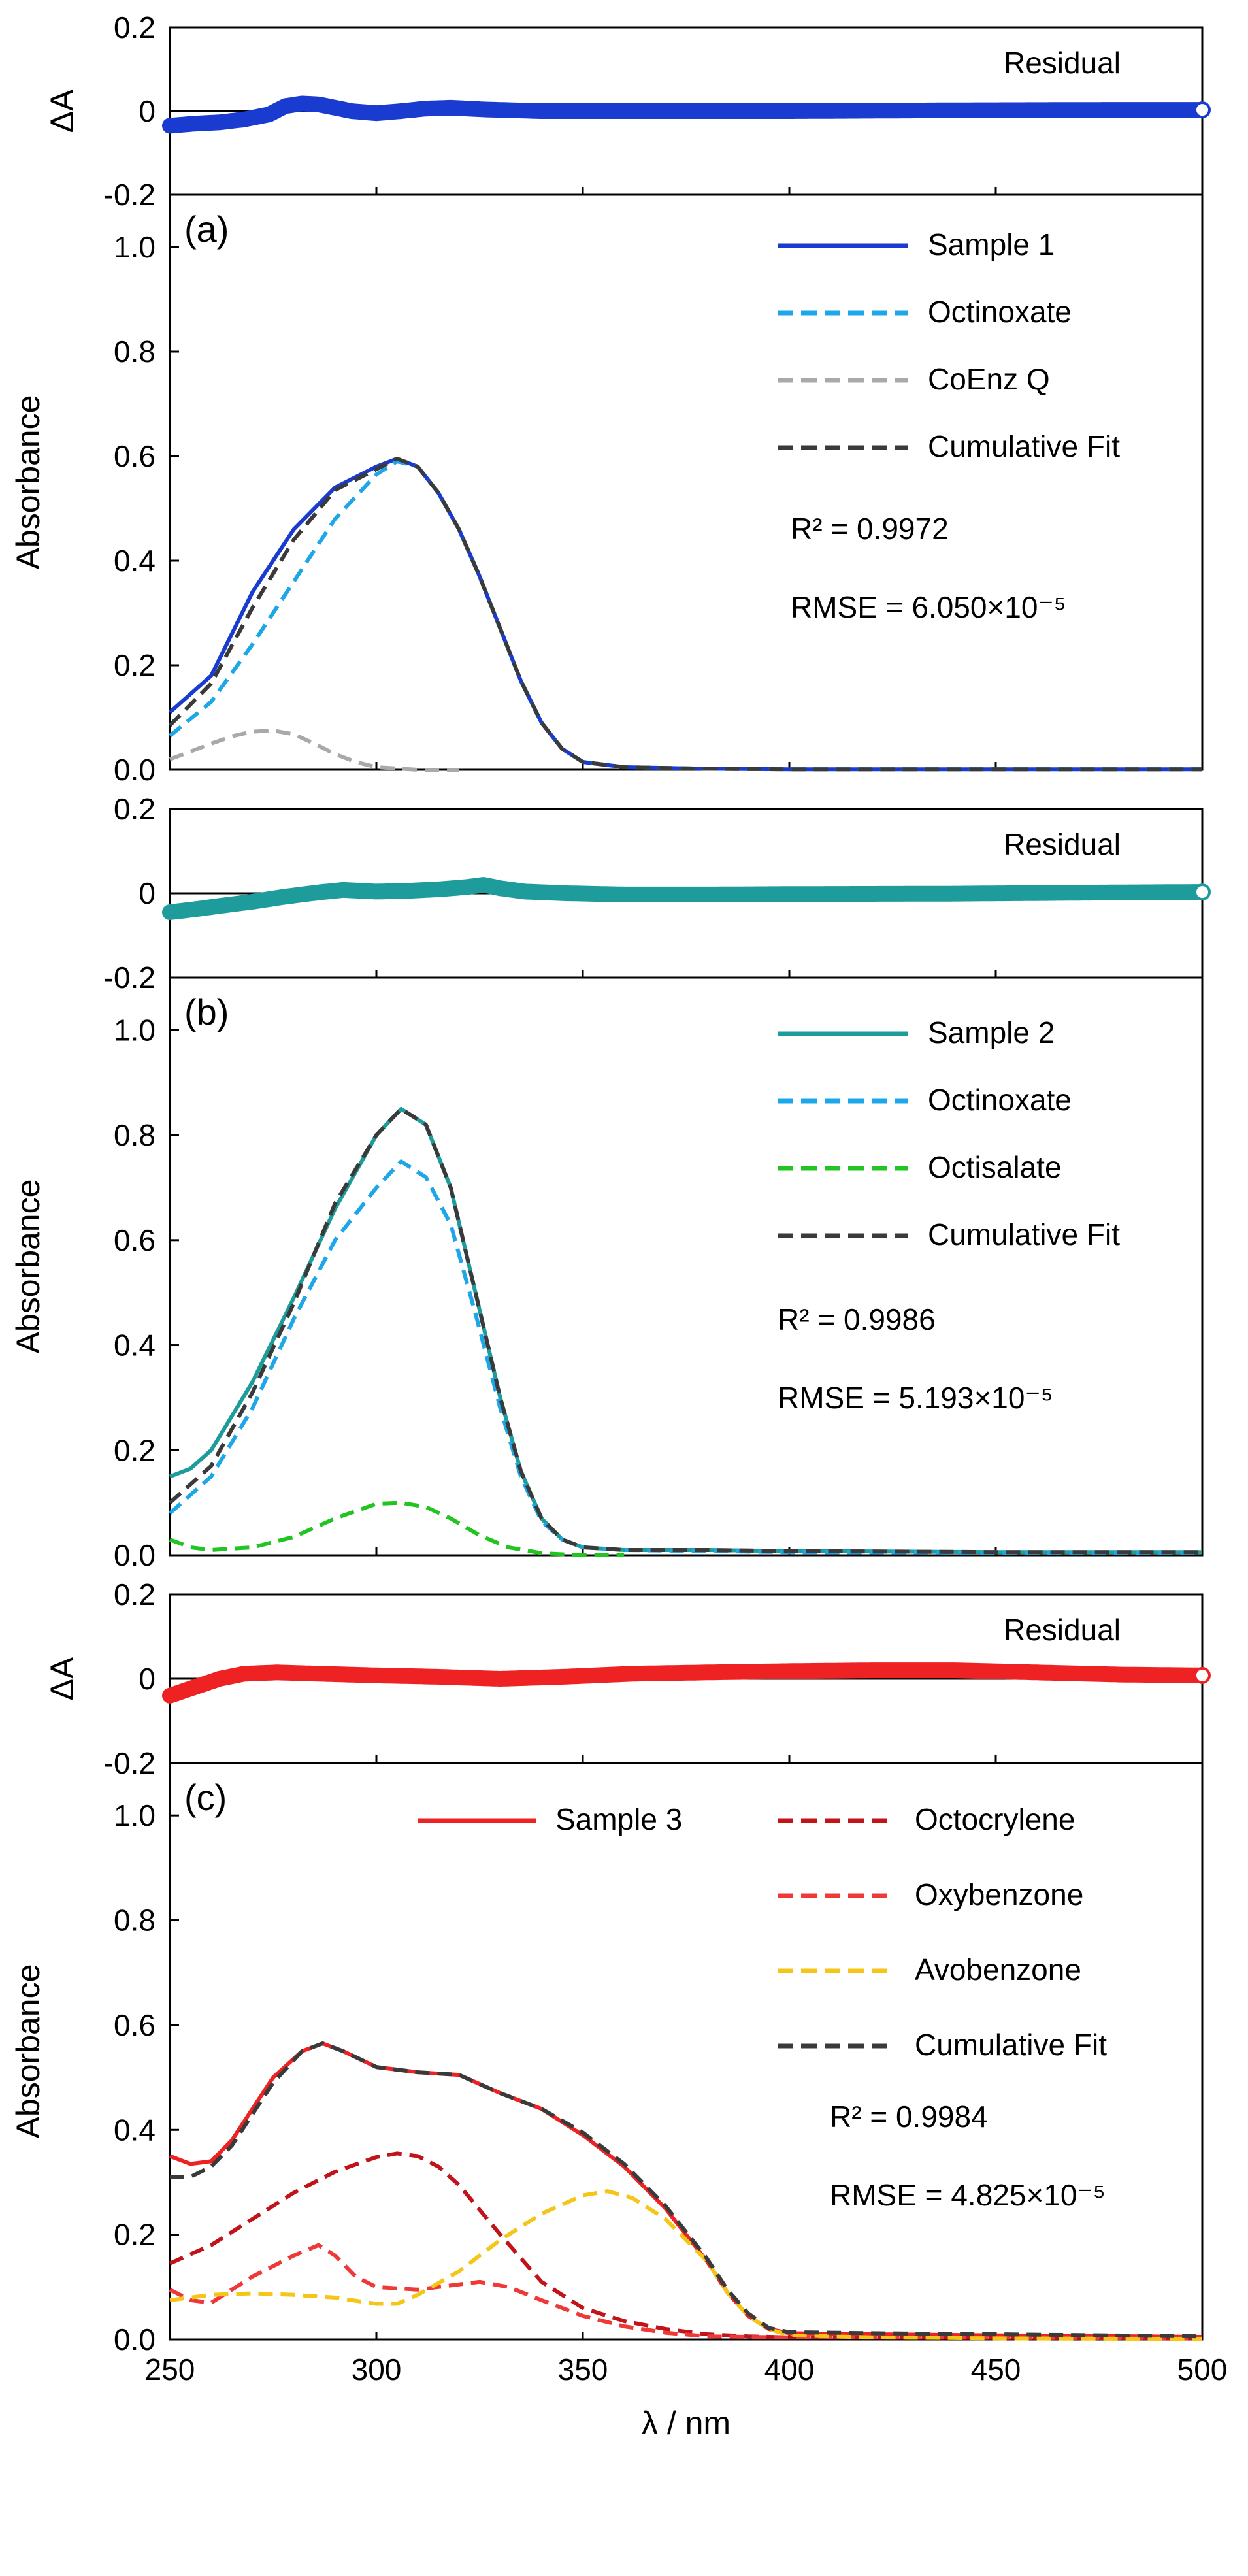 This screenshot has height=2576, width=1248. What do you see at coordinates (949, 345) in the screenshot?
I see `legend: Sample 1 Octinoxate CoEnz Q Cumulative Fit` at bounding box center [949, 345].